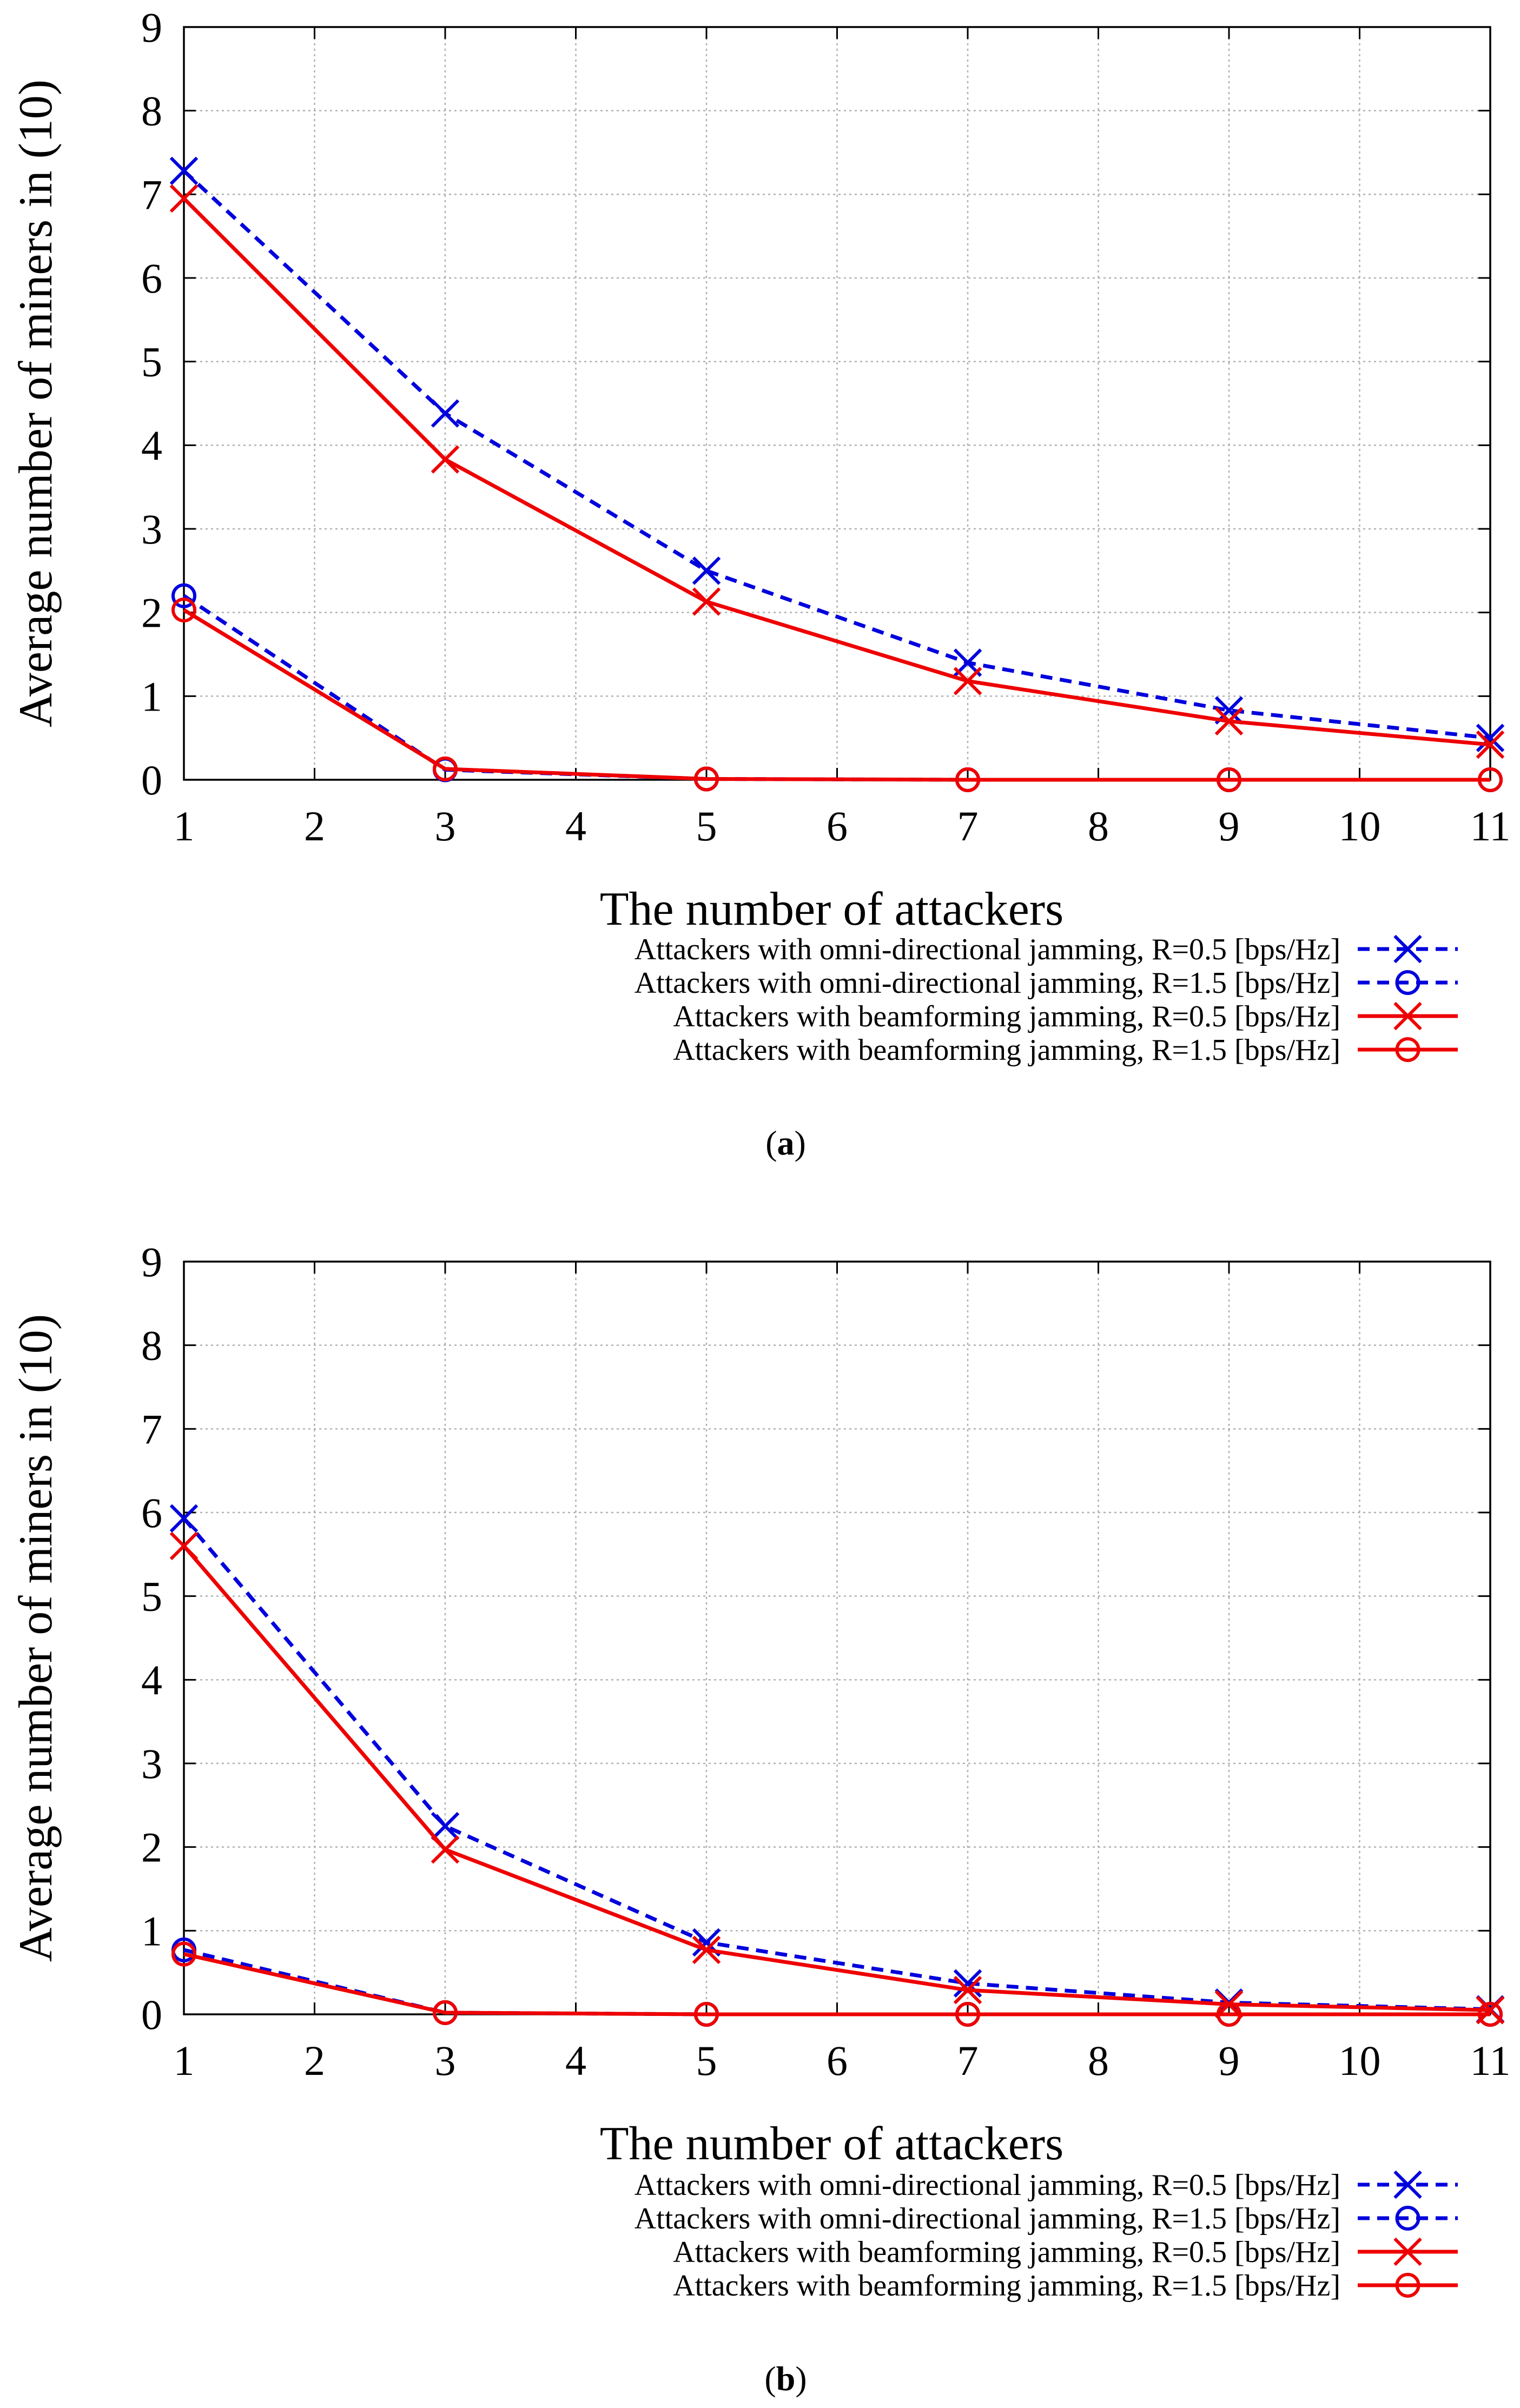 The height and width of the screenshot is (2408, 1520). Describe the element at coordinates (785, 1143) in the screenshot. I see `figure-caption: (a)` at that location.